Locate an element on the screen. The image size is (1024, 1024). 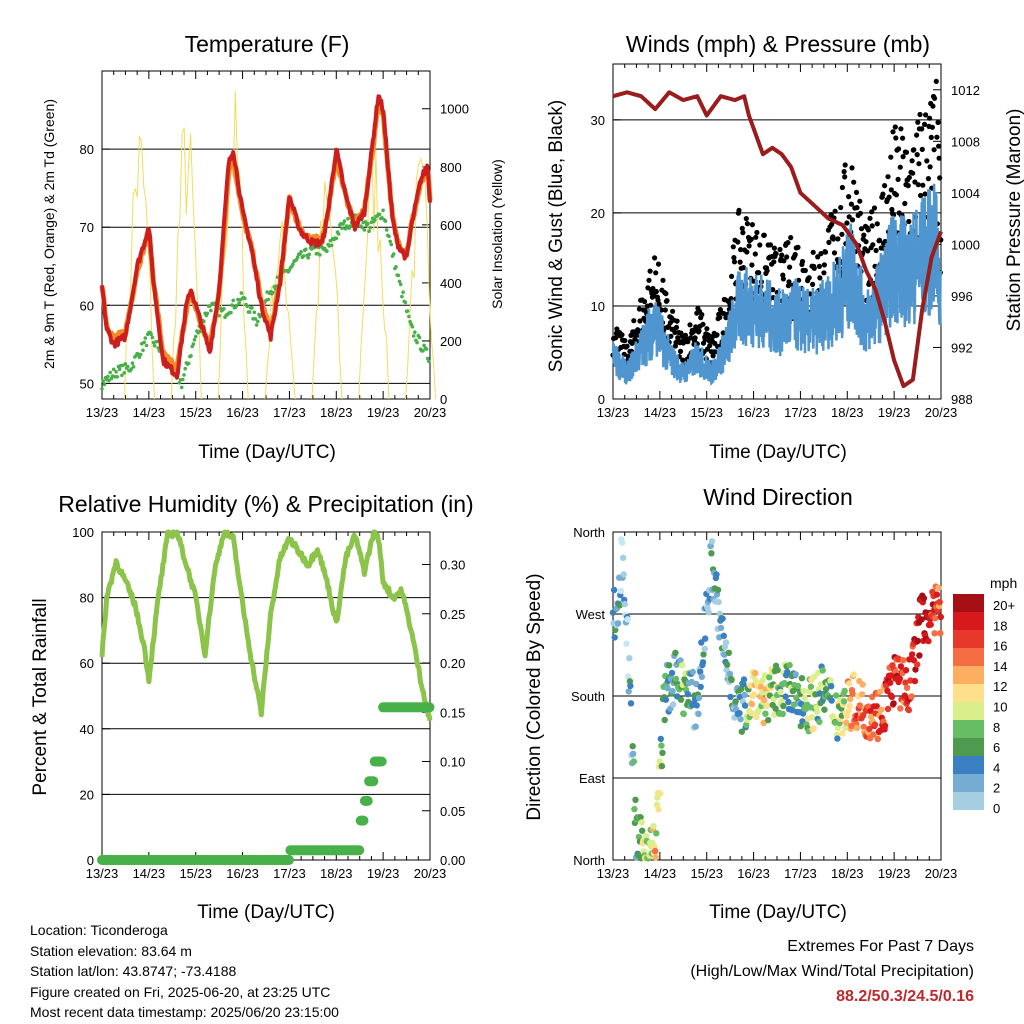
x-tick-label: 18/23 is located at coordinates (847, 873).